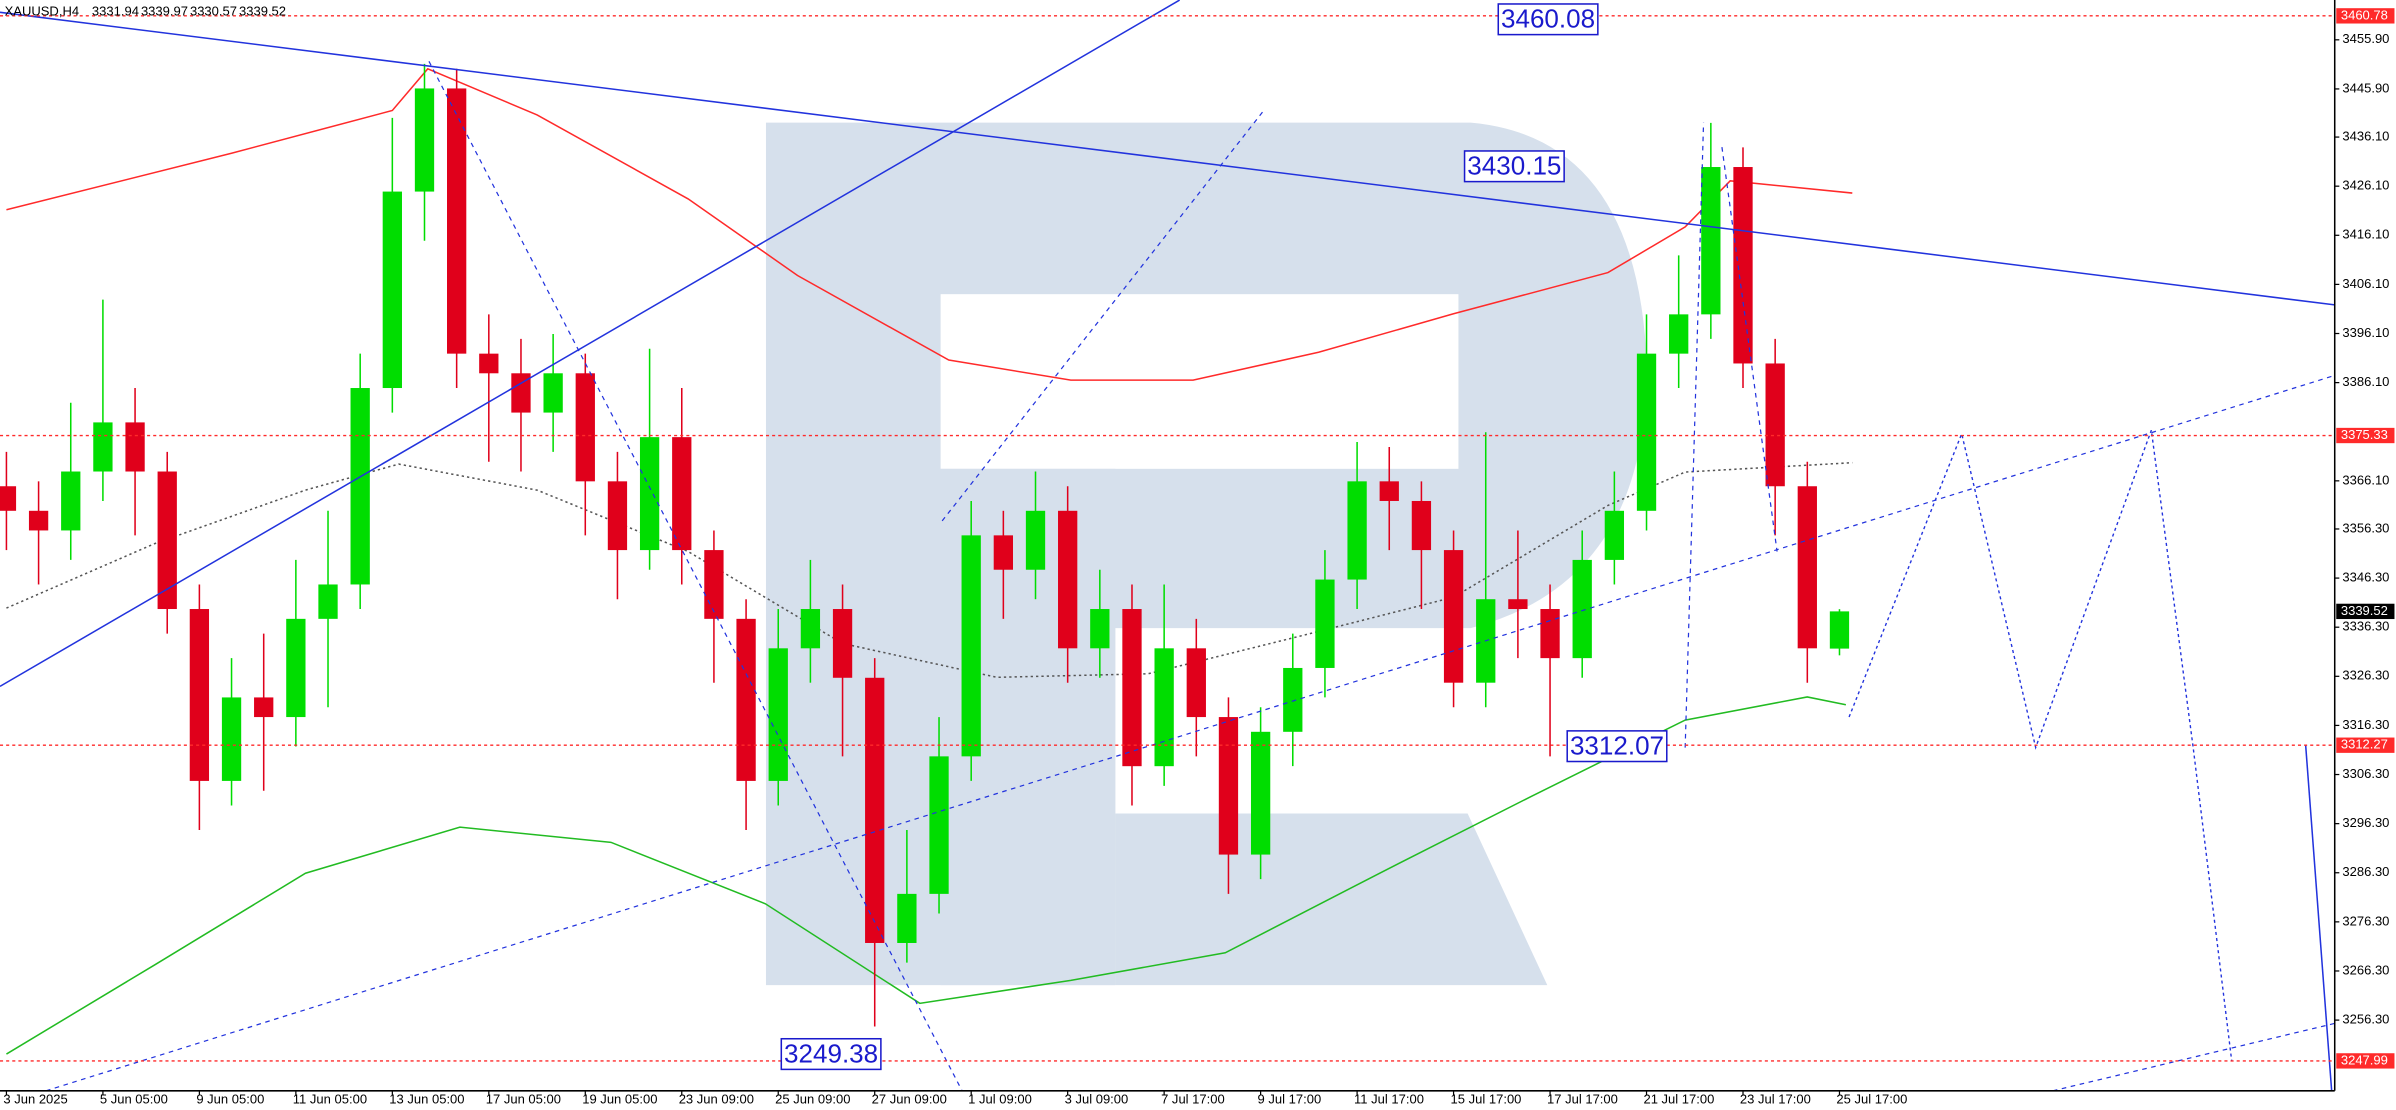  What do you see at coordinates (1331, 899) in the screenshot?
I see `watermark-leg` at bounding box center [1331, 899].